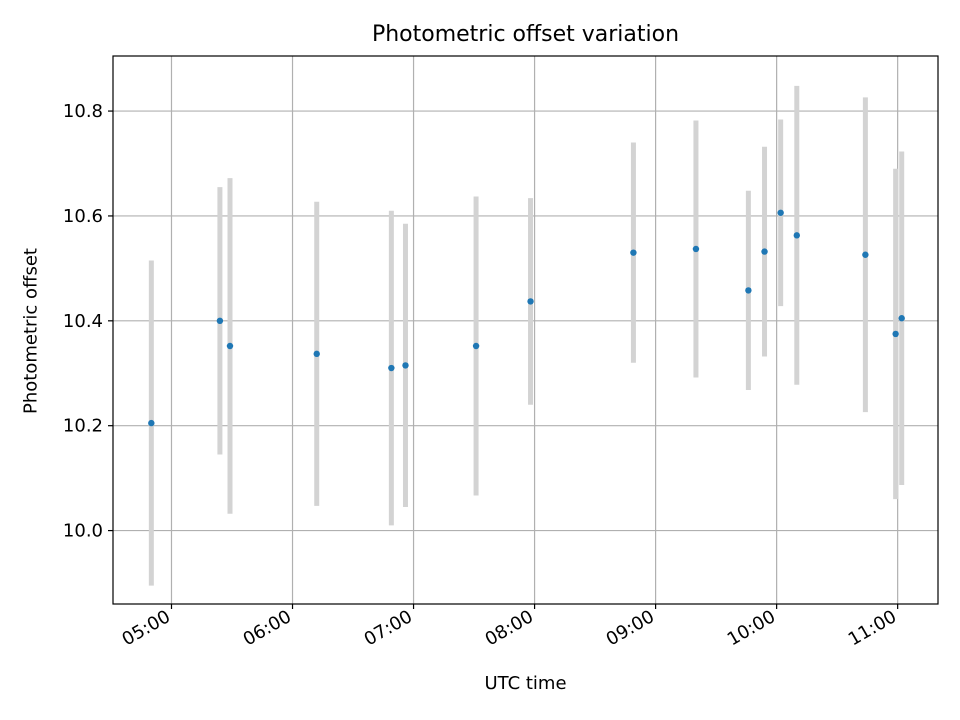 The image size is (960, 720). I want to click on x-tick-label: 07:00, so click(388, 628).